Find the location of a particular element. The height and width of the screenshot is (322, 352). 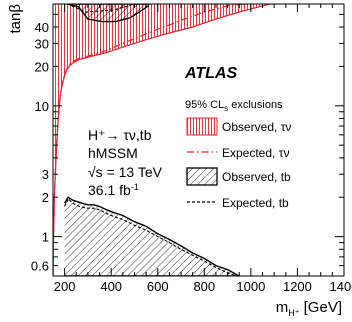

x-tick-label: 800 is located at coordinates (204, 286).